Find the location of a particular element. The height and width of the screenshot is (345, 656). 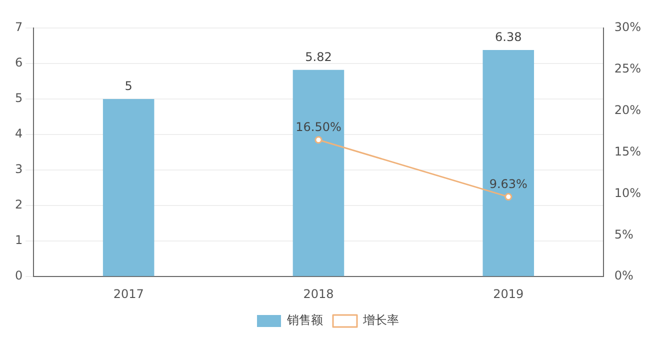

data-label: 9.63% is located at coordinates (508, 183).